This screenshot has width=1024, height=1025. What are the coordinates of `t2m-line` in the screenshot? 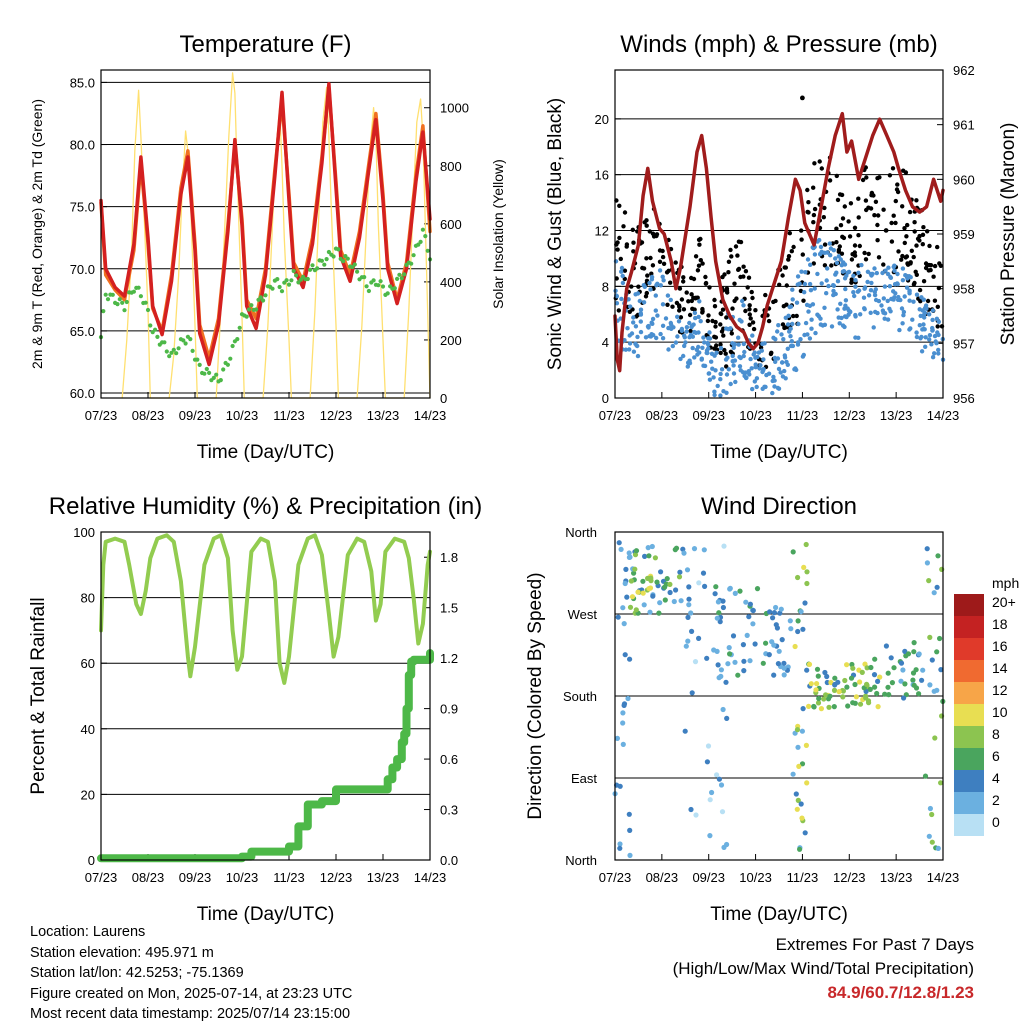 It's located at (265, 224).